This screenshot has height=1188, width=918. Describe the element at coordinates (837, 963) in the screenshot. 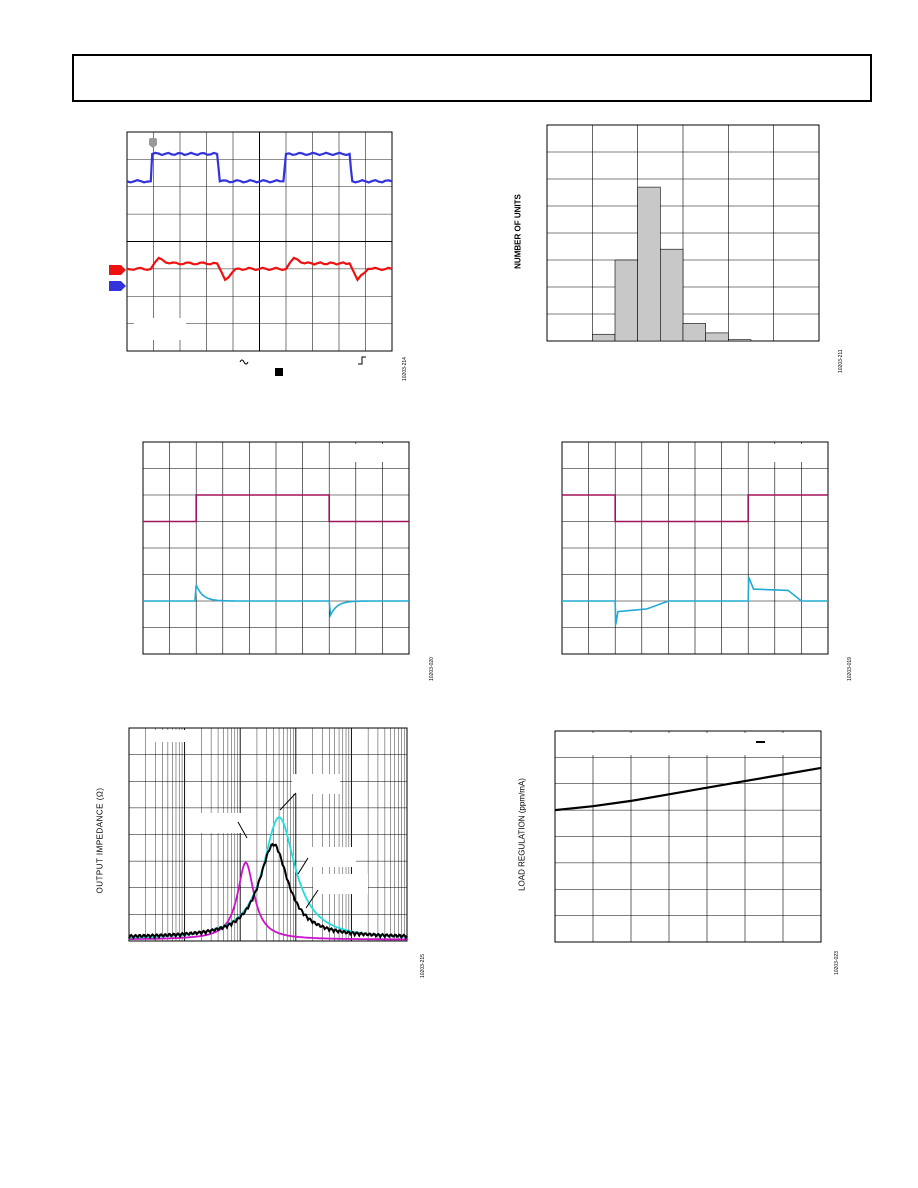

I see `load-regulation-figure-id: 10203-023` at that location.